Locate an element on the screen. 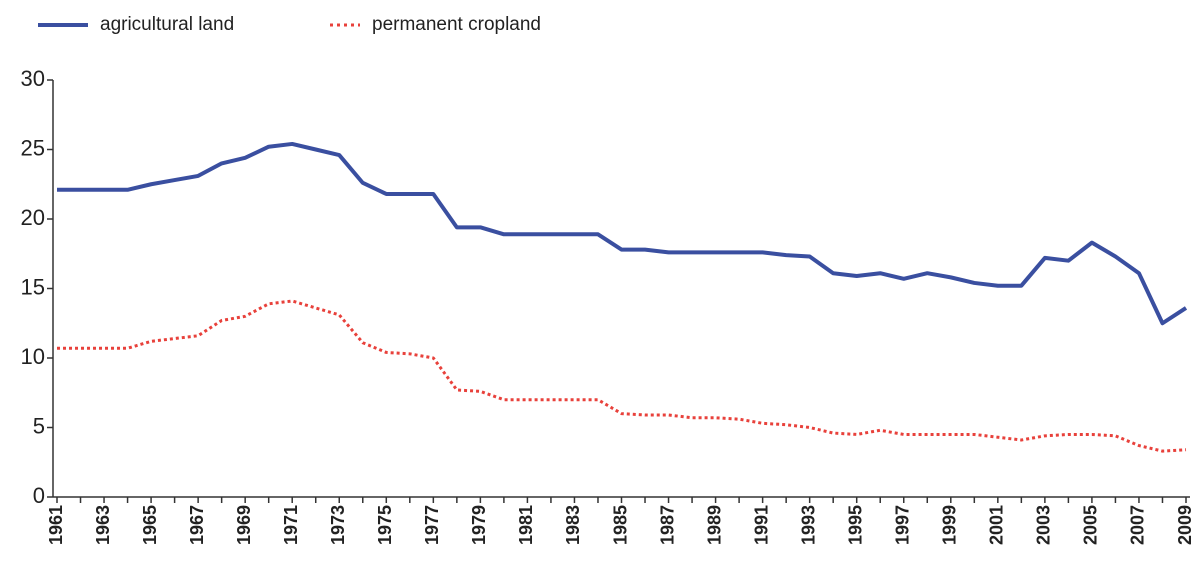 The image size is (1197, 587). x-tick-label: 1999 is located at coordinates (950, 525).